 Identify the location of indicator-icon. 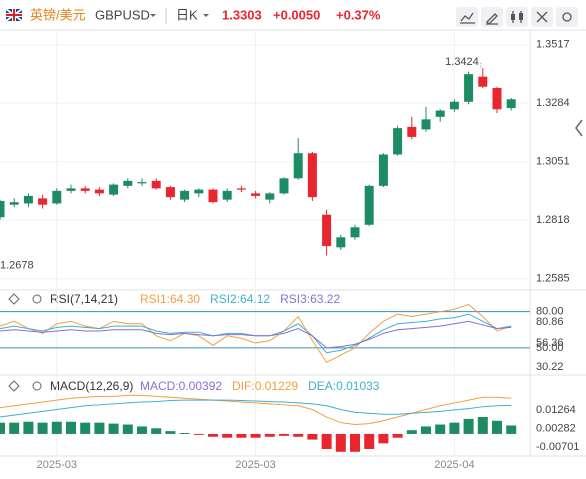
(467, 18).